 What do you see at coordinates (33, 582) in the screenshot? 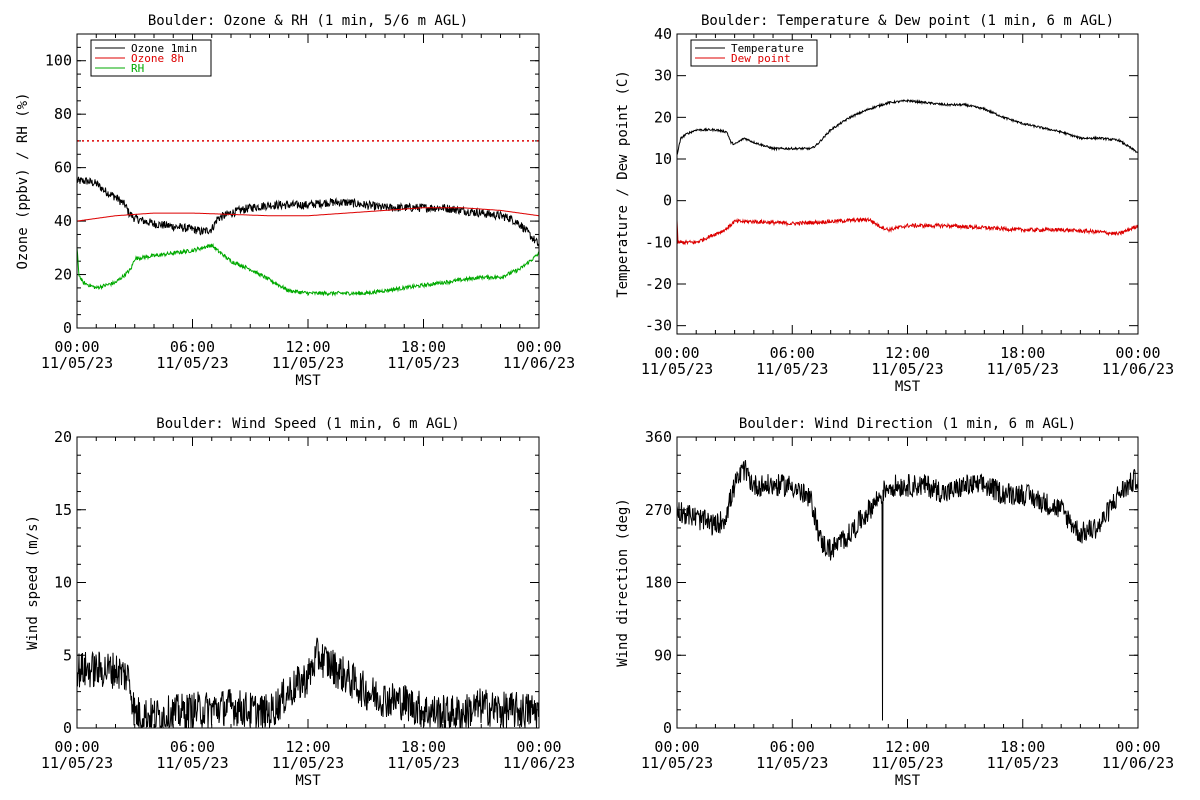
I see `y-axis-label: Wind speed (m/s)` at bounding box center [33, 582].